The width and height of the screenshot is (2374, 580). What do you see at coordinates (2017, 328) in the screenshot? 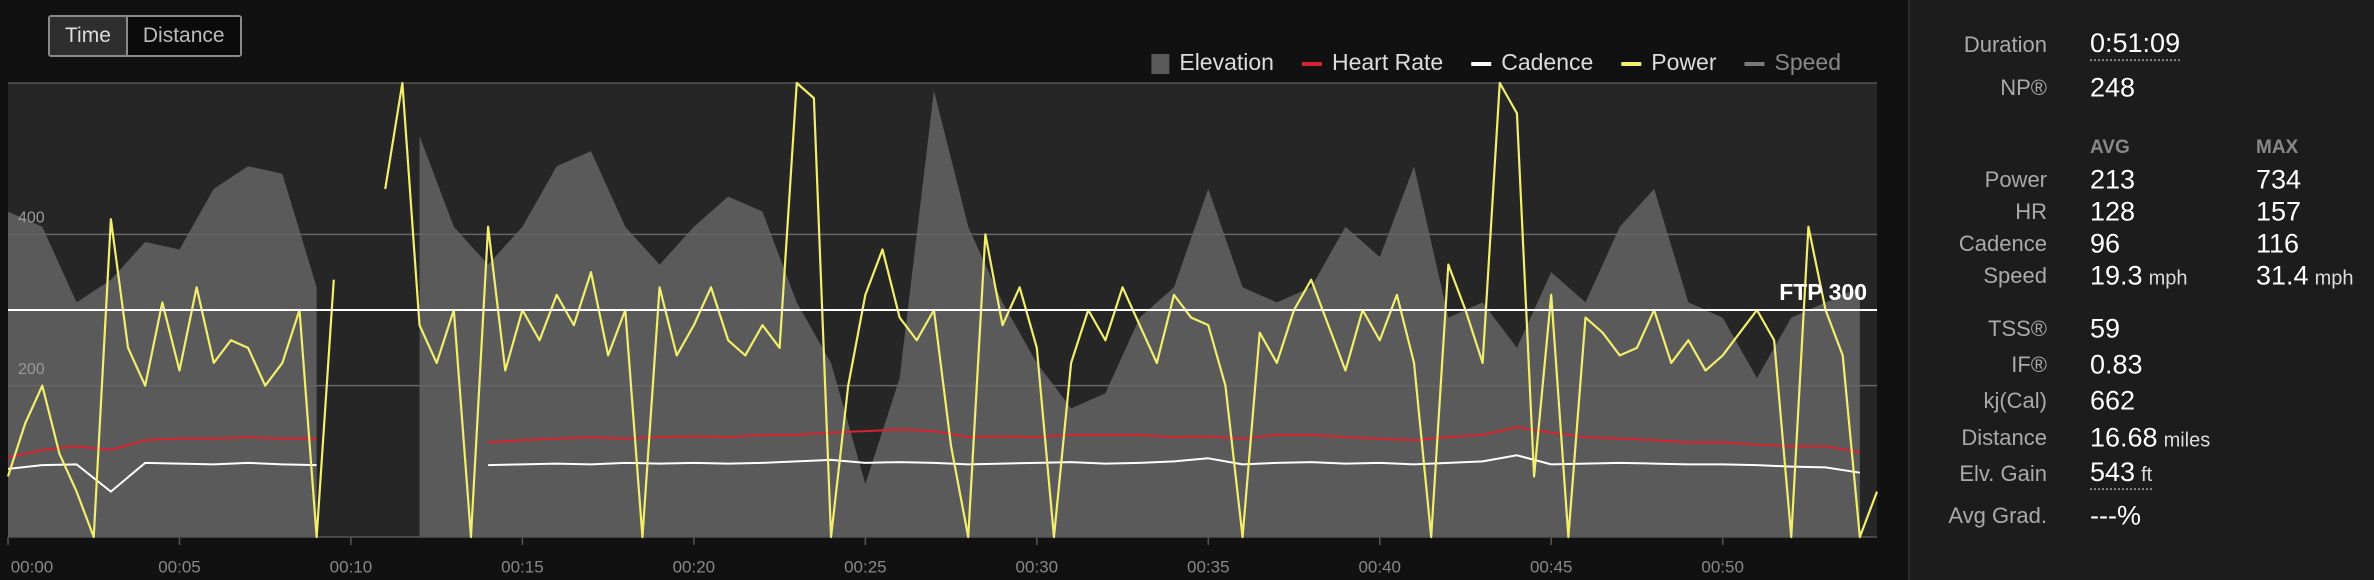
I see `stat-label: TSS®` at bounding box center [2017, 328].